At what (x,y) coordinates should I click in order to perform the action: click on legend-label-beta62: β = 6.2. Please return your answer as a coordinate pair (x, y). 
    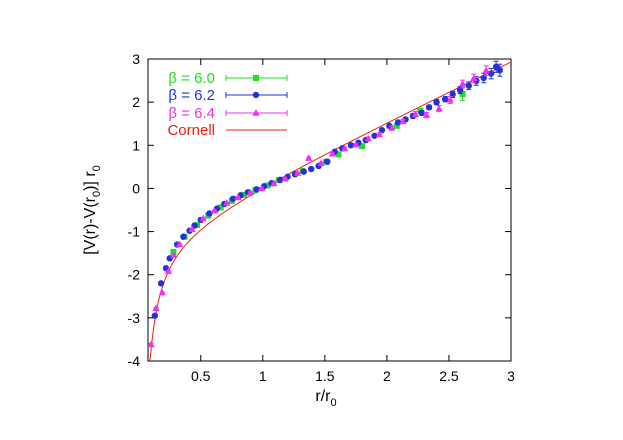
    Looking at the image, I should click on (191, 95).